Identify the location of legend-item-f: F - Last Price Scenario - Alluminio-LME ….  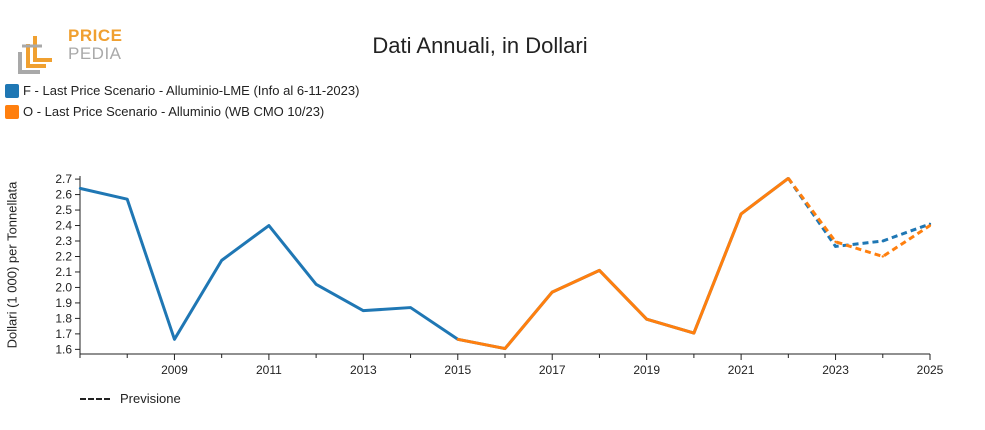
(182, 90).